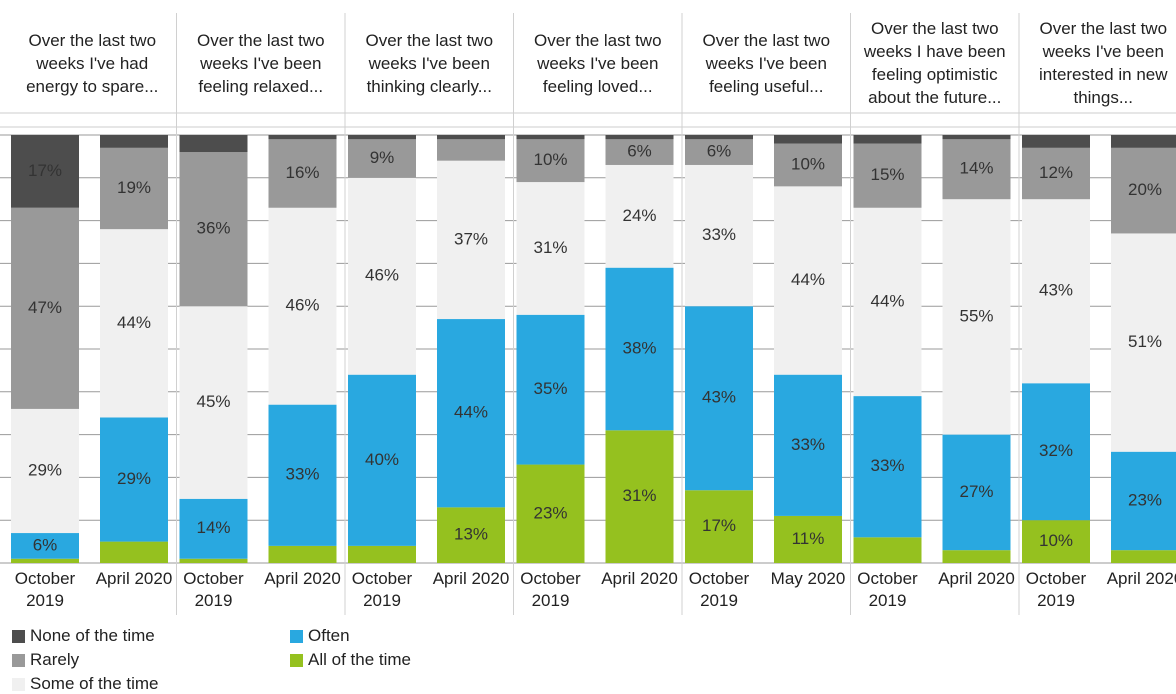 The width and height of the screenshot is (1176, 694). I want to click on data-label: 43%, so click(1056, 290).